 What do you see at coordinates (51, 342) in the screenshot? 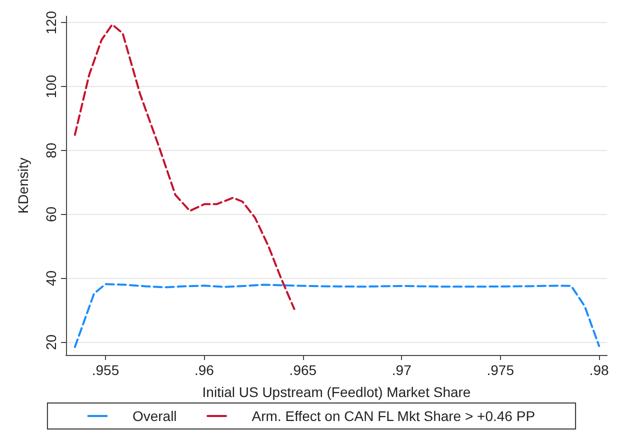
I see `y-tick-label: 20` at bounding box center [51, 342].